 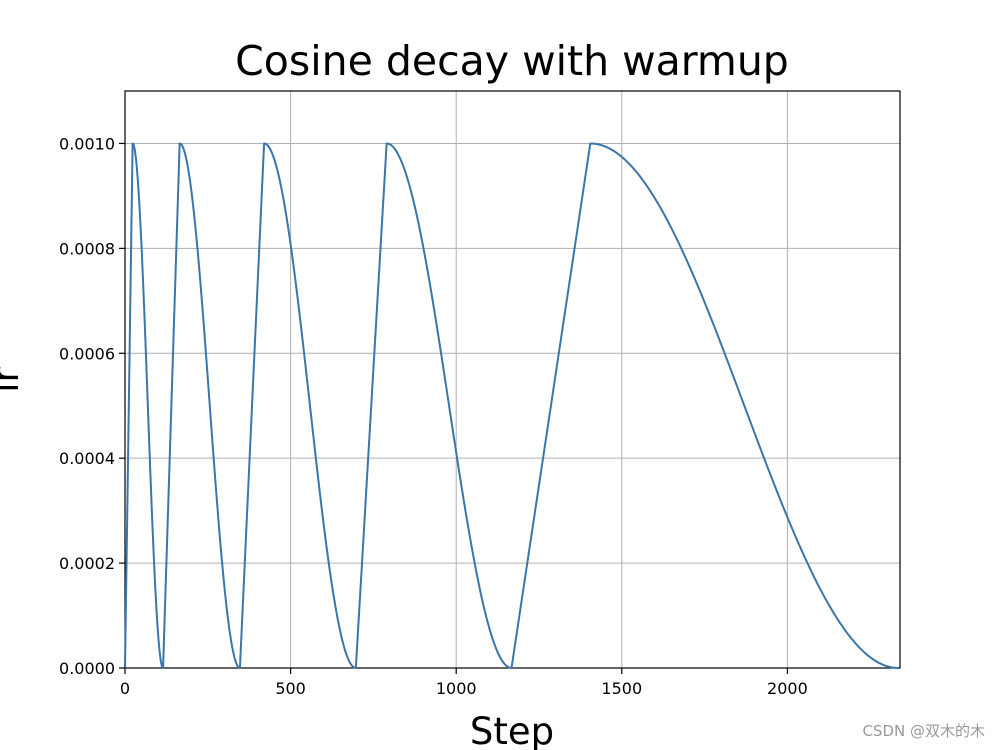 What do you see at coordinates (87, 143) in the screenshot?
I see `y-tick-label: 0.0010` at bounding box center [87, 143].